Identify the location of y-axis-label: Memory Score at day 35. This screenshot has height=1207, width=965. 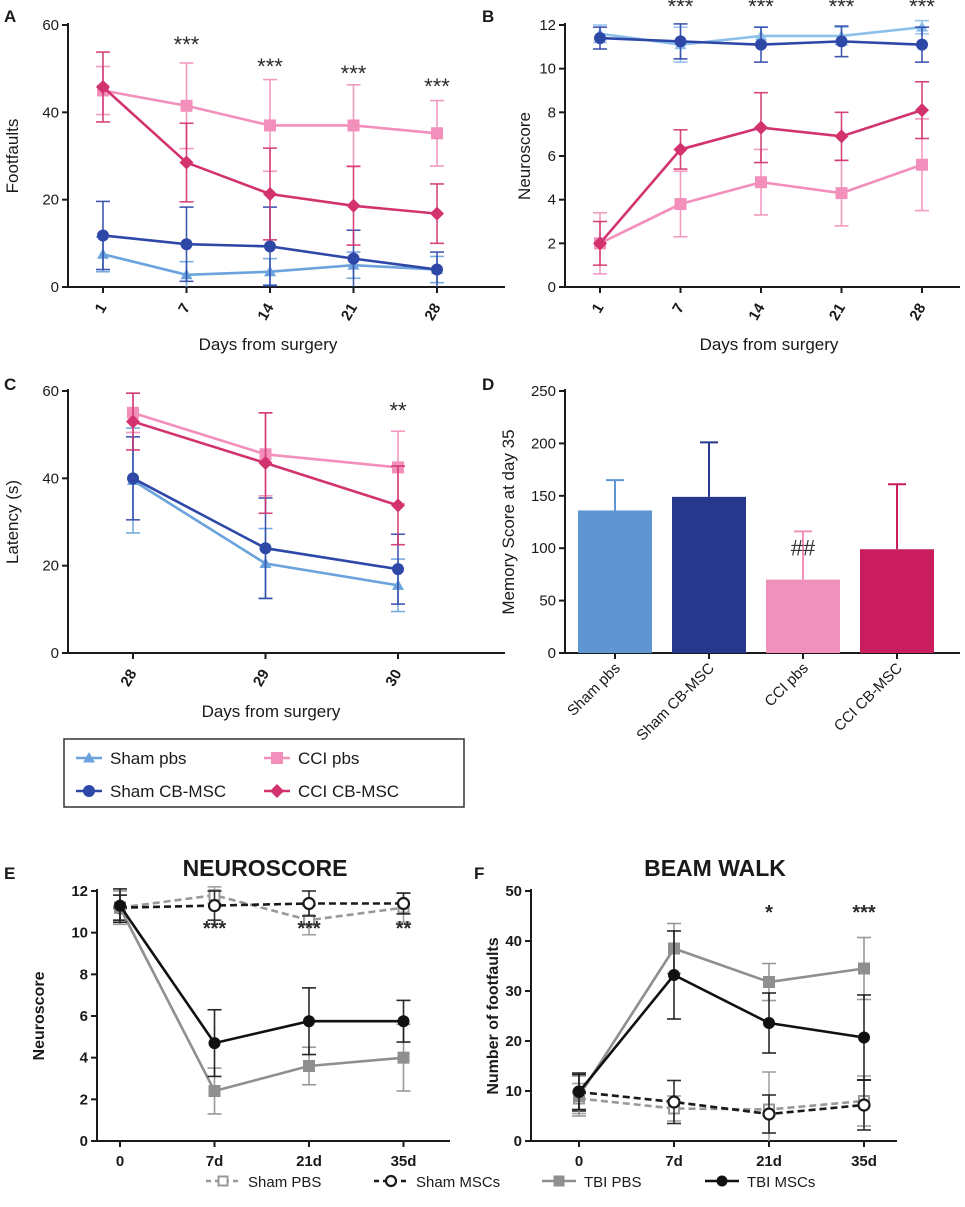
(508, 521).